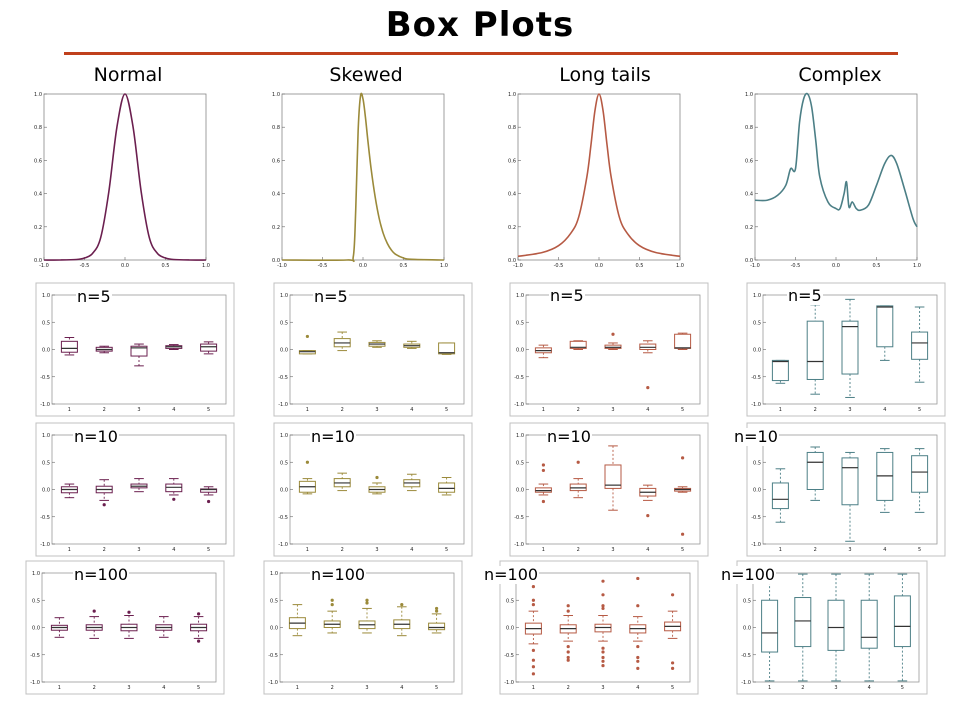  Describe the element at coordinates (605, 75) in the screenshot. I see `column-title-long-tails: Long tails` at that location.